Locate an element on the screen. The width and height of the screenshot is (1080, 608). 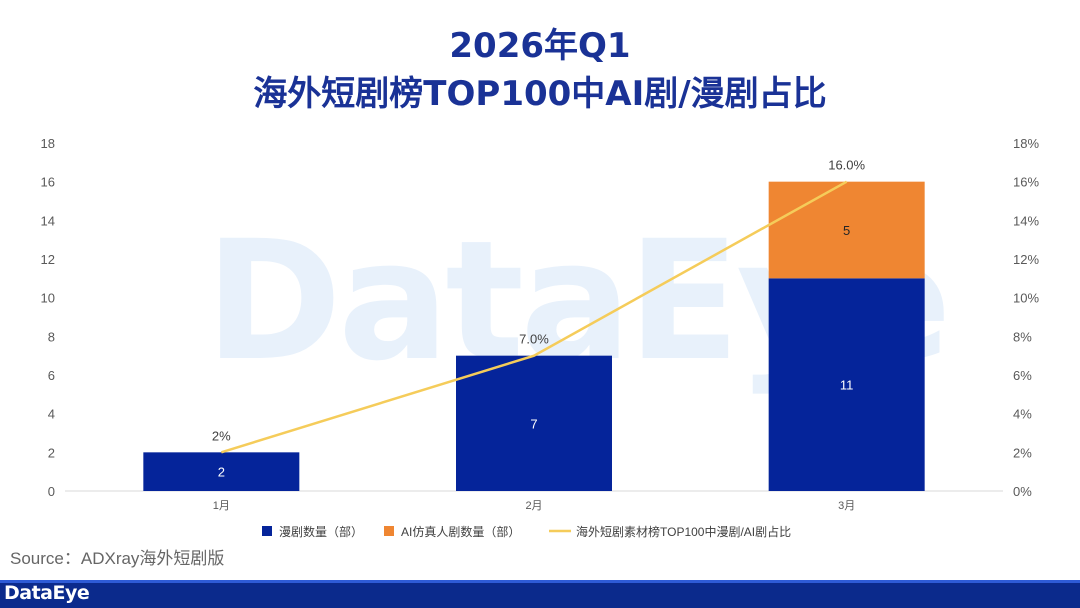
bar-data-label: 11 is located at coordinates (847, 385).